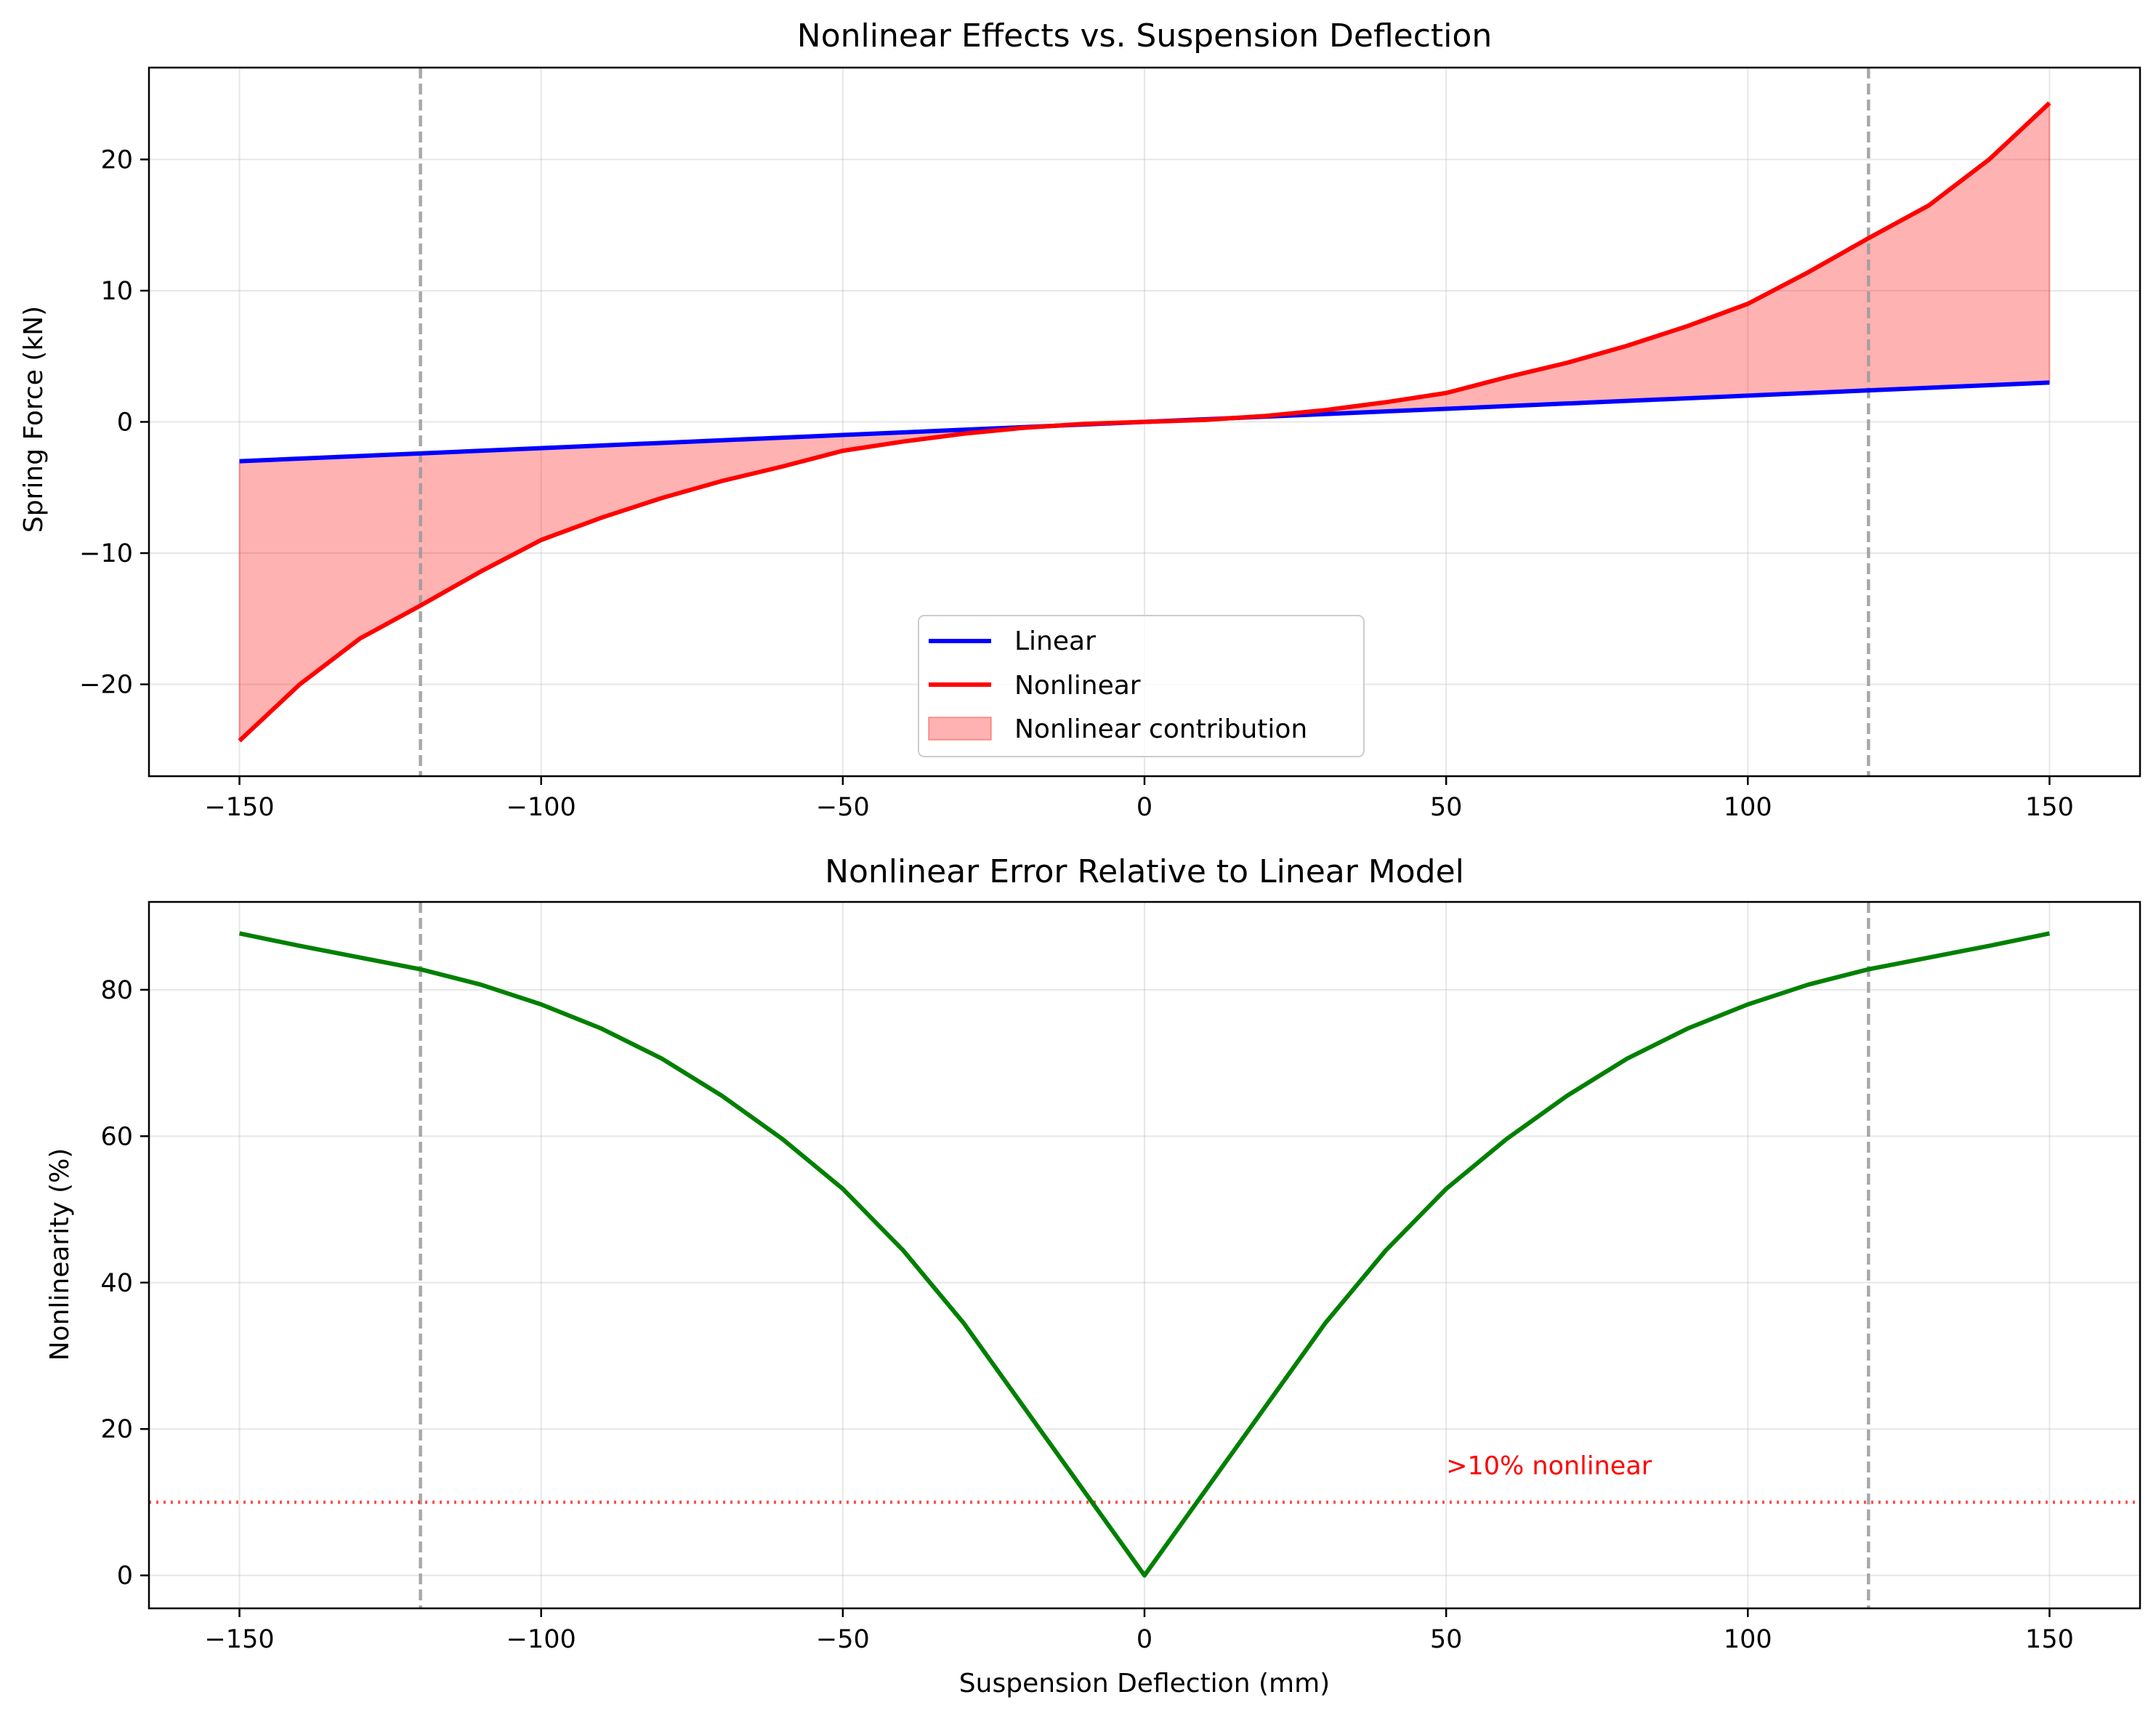  I want to click on legend-label-linear: Linear, so click(1055, 641).